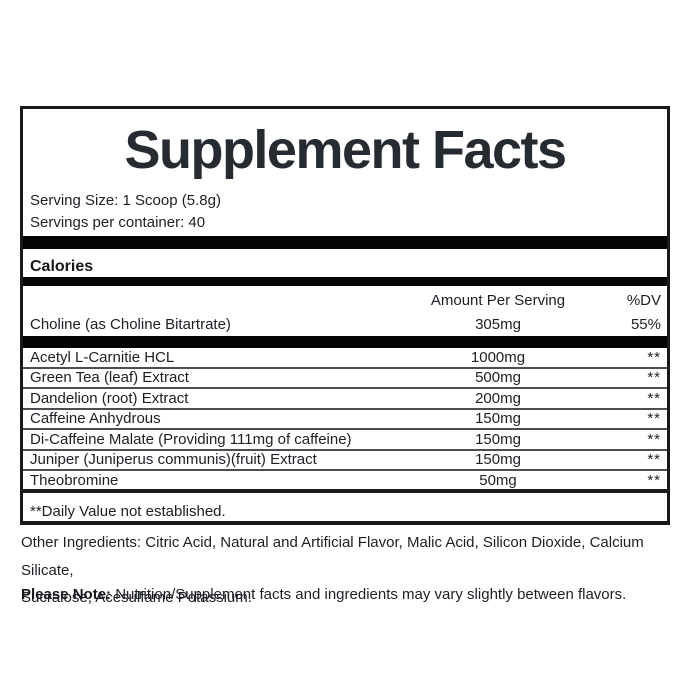 The image size is (700, 700). I want to click on table-row: Caffeine Anhydrous 150mg **, so click(345, 420).